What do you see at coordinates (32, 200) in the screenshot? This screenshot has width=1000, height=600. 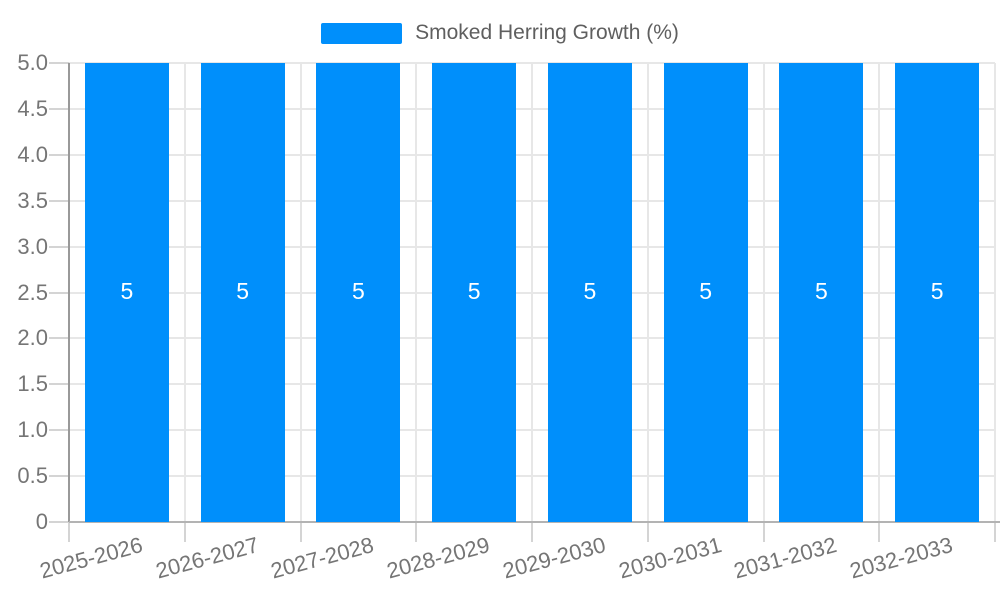 I see `y-axis-label: 3.5` at bounding box center [32, 200].